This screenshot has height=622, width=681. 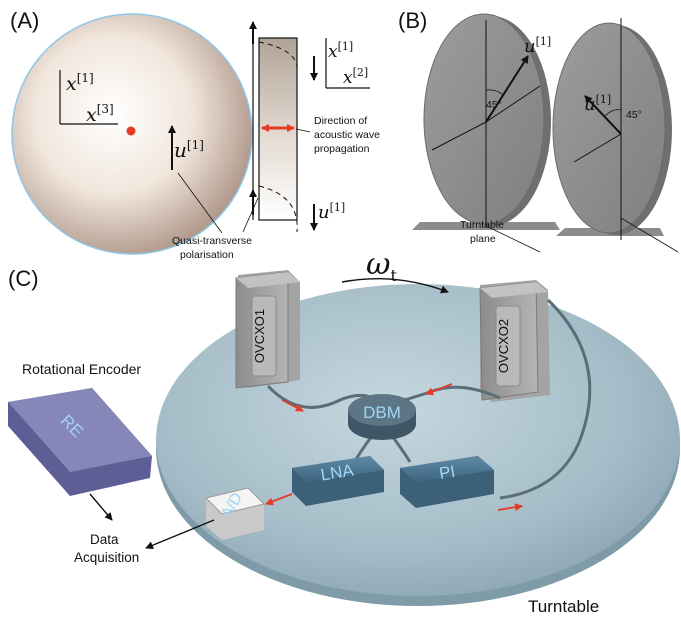 I want to click on side-x2-label: x[2], so click(x=355, y=77).